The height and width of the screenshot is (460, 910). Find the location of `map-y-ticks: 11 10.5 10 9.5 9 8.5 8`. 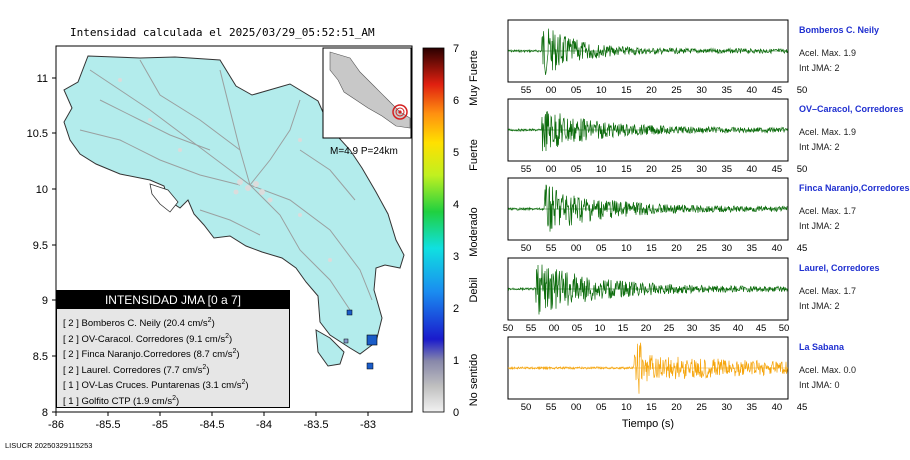

map-y-ticks: 11 10.5 10 9.5 9 8.5 8 is located at coordinates (41, 246).